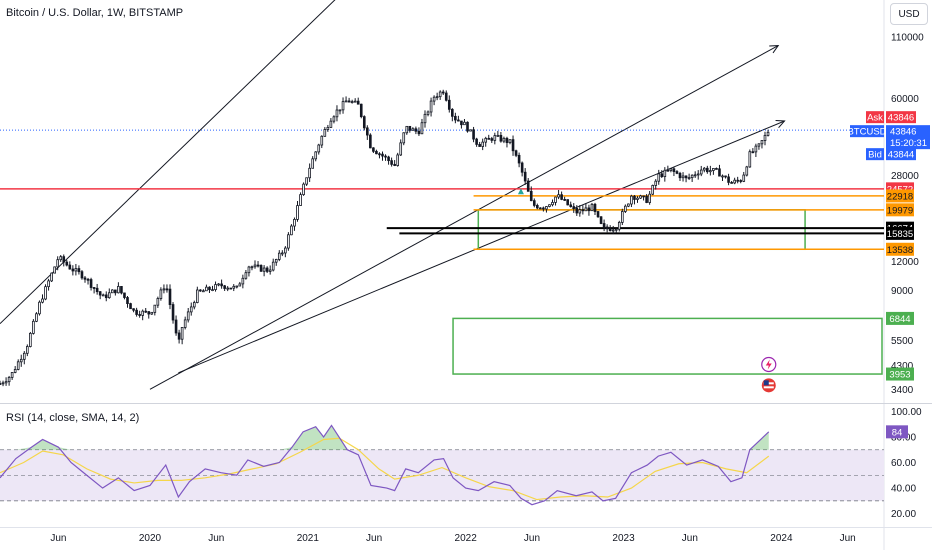  Describe the element at coordinates (768, 364) in the screenshot. I see `lightning-bolt-shape` at that location.